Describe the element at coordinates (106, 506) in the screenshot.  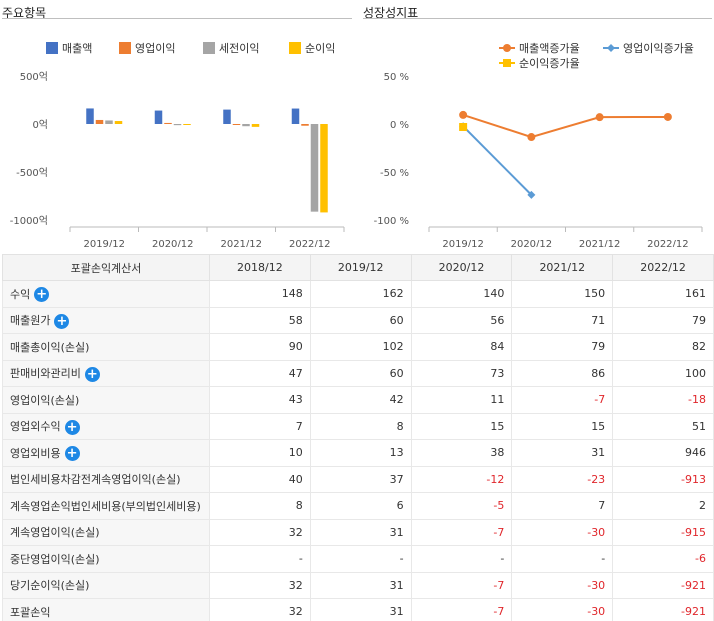
I see `row-label-cell: 계속영업손익법인세비용(부의법인세비용)` at that location.